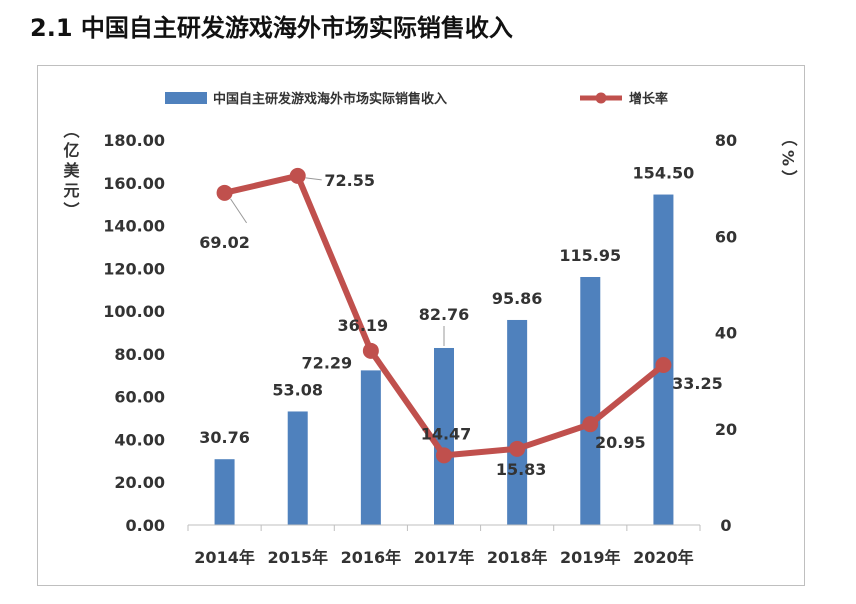  I want to click on growth-data-label: 14.47, so click(446, 433).